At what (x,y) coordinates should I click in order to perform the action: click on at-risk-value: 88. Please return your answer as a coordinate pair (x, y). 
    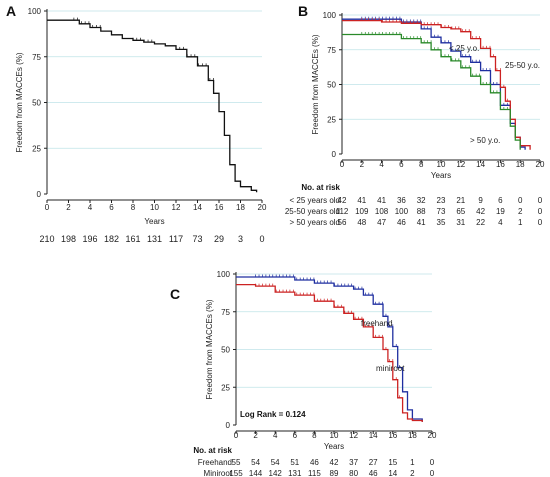
    Looking at the image, I should click on (421, 211).